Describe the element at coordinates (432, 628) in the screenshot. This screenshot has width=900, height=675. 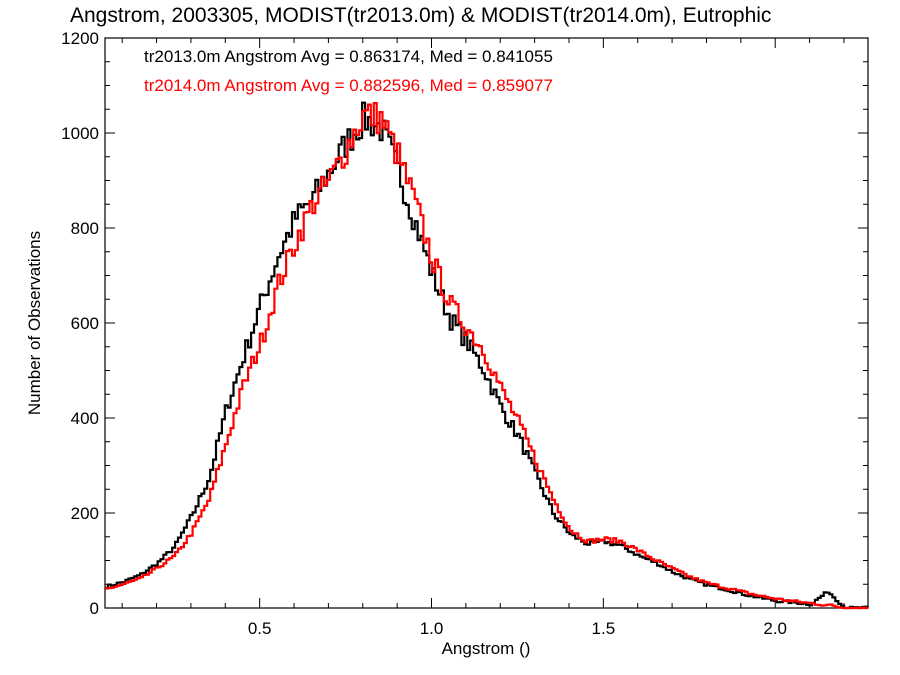
I see `x-tick-label: 1.0` at that location.